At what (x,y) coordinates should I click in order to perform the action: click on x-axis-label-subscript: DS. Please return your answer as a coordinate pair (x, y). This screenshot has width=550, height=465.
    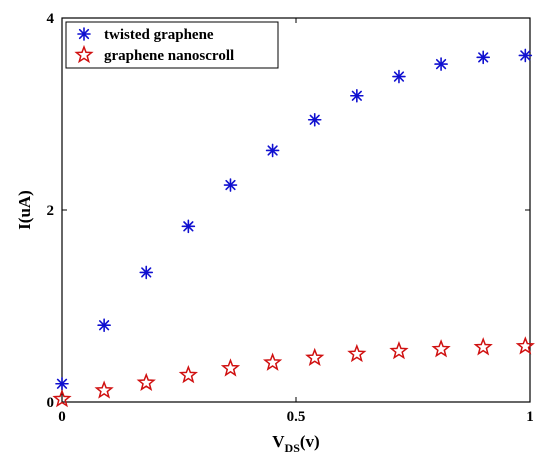
    Looking at the image, I should click on (293, 448).